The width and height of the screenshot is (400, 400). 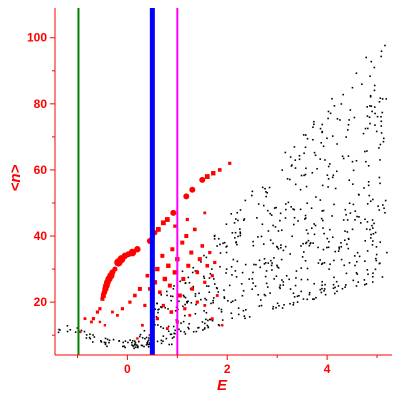 I want to click on x-axis-title: E, so click(x=222, y=385).